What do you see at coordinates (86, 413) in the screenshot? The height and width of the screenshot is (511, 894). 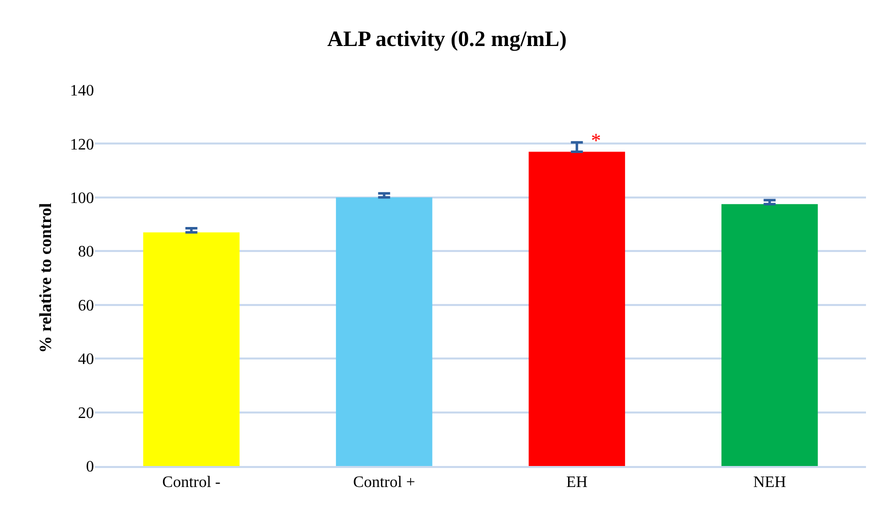 I see `y-tick-label: 20` at bounding box center [86, 413].